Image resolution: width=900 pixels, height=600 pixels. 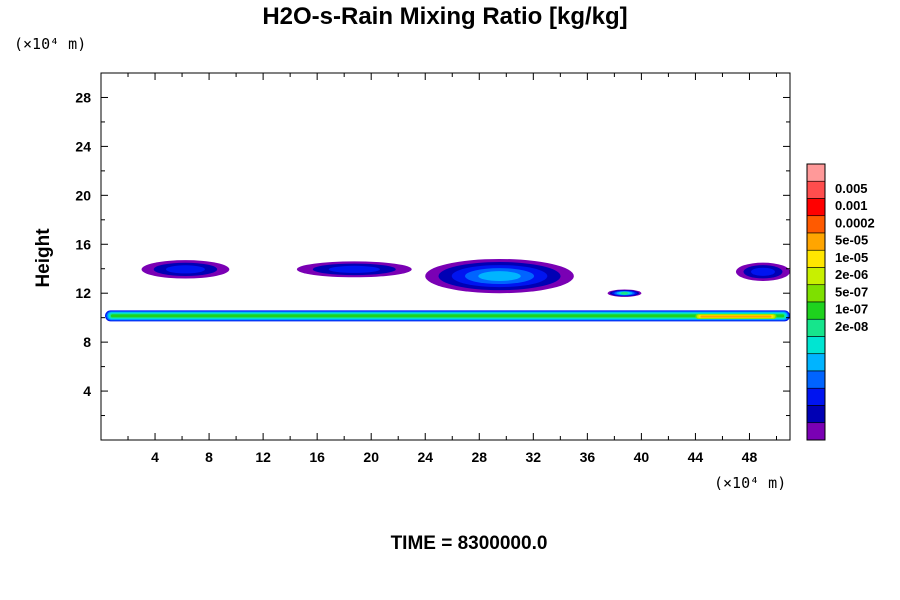 What do you see at coordinates (155, 457) in the screenshot?
I see `x-tick-label: 4` at bounding box center [155, 457].